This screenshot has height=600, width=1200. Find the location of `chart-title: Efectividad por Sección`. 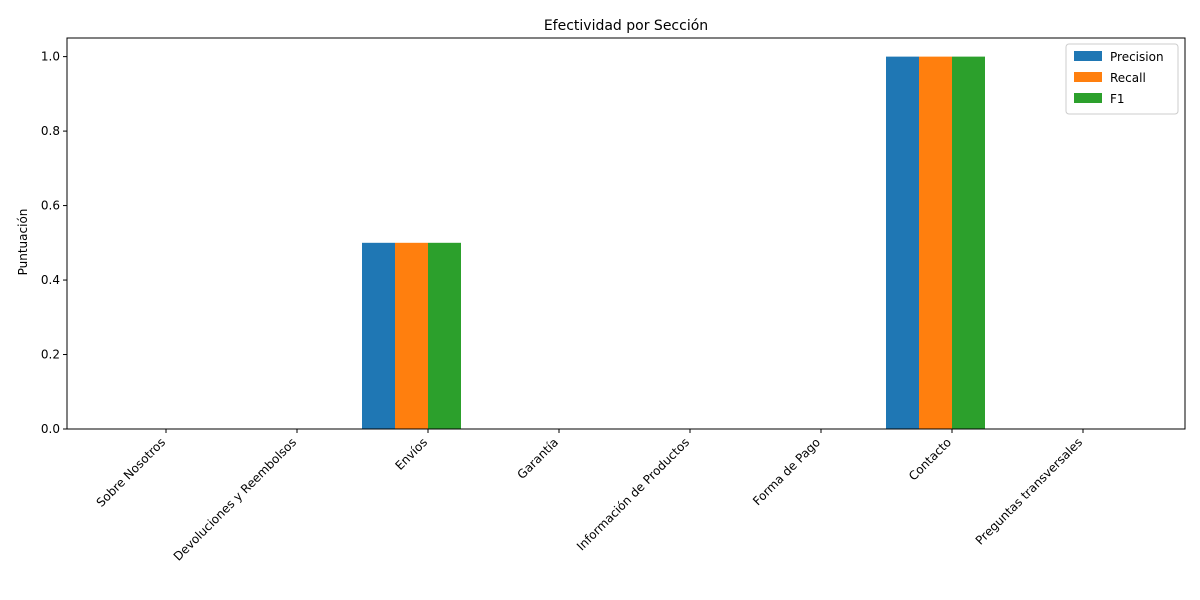

chart-title: Efectividad por Sección is located at coordinates (626, 26).